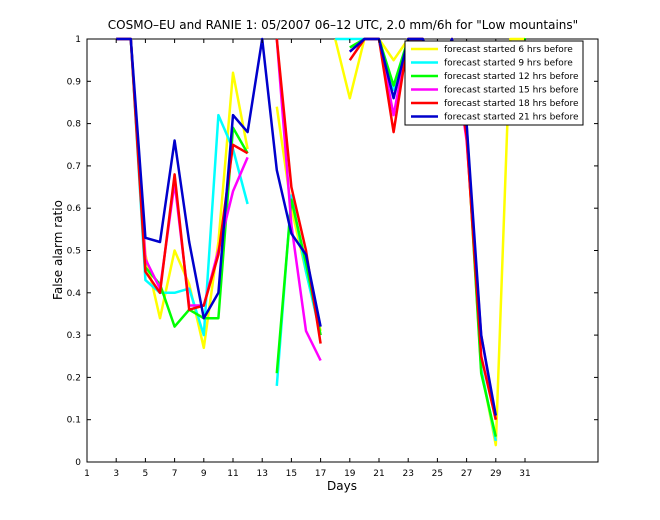 Image resolution: width=660 pixels, height=520 pixels. I want to click on y-tick-label: 0, so click(78, 463).